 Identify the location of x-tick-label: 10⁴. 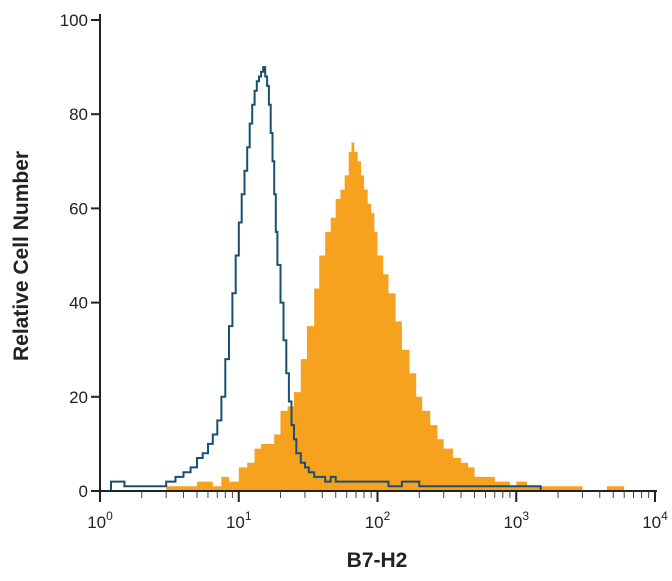
(655, 520).